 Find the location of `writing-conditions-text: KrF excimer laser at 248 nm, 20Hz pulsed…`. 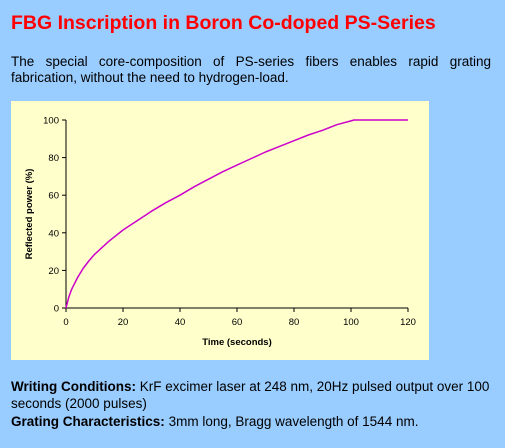

writing-conditions-text: KrF excimer laser at 248 nm, 20Hz pulsed… is located at coordinates (250, 395).